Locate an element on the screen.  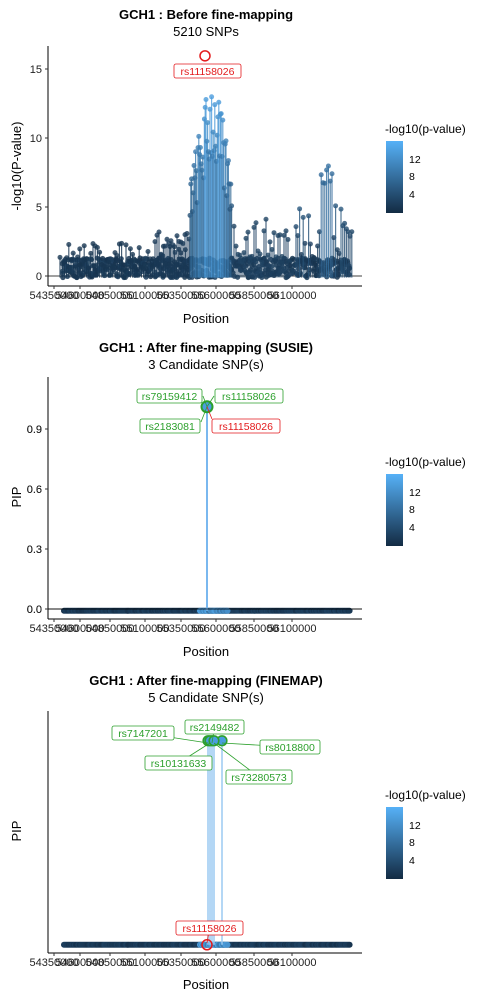
chart-subtitle: 5210 SNPs is located at coordinates (206, 31).